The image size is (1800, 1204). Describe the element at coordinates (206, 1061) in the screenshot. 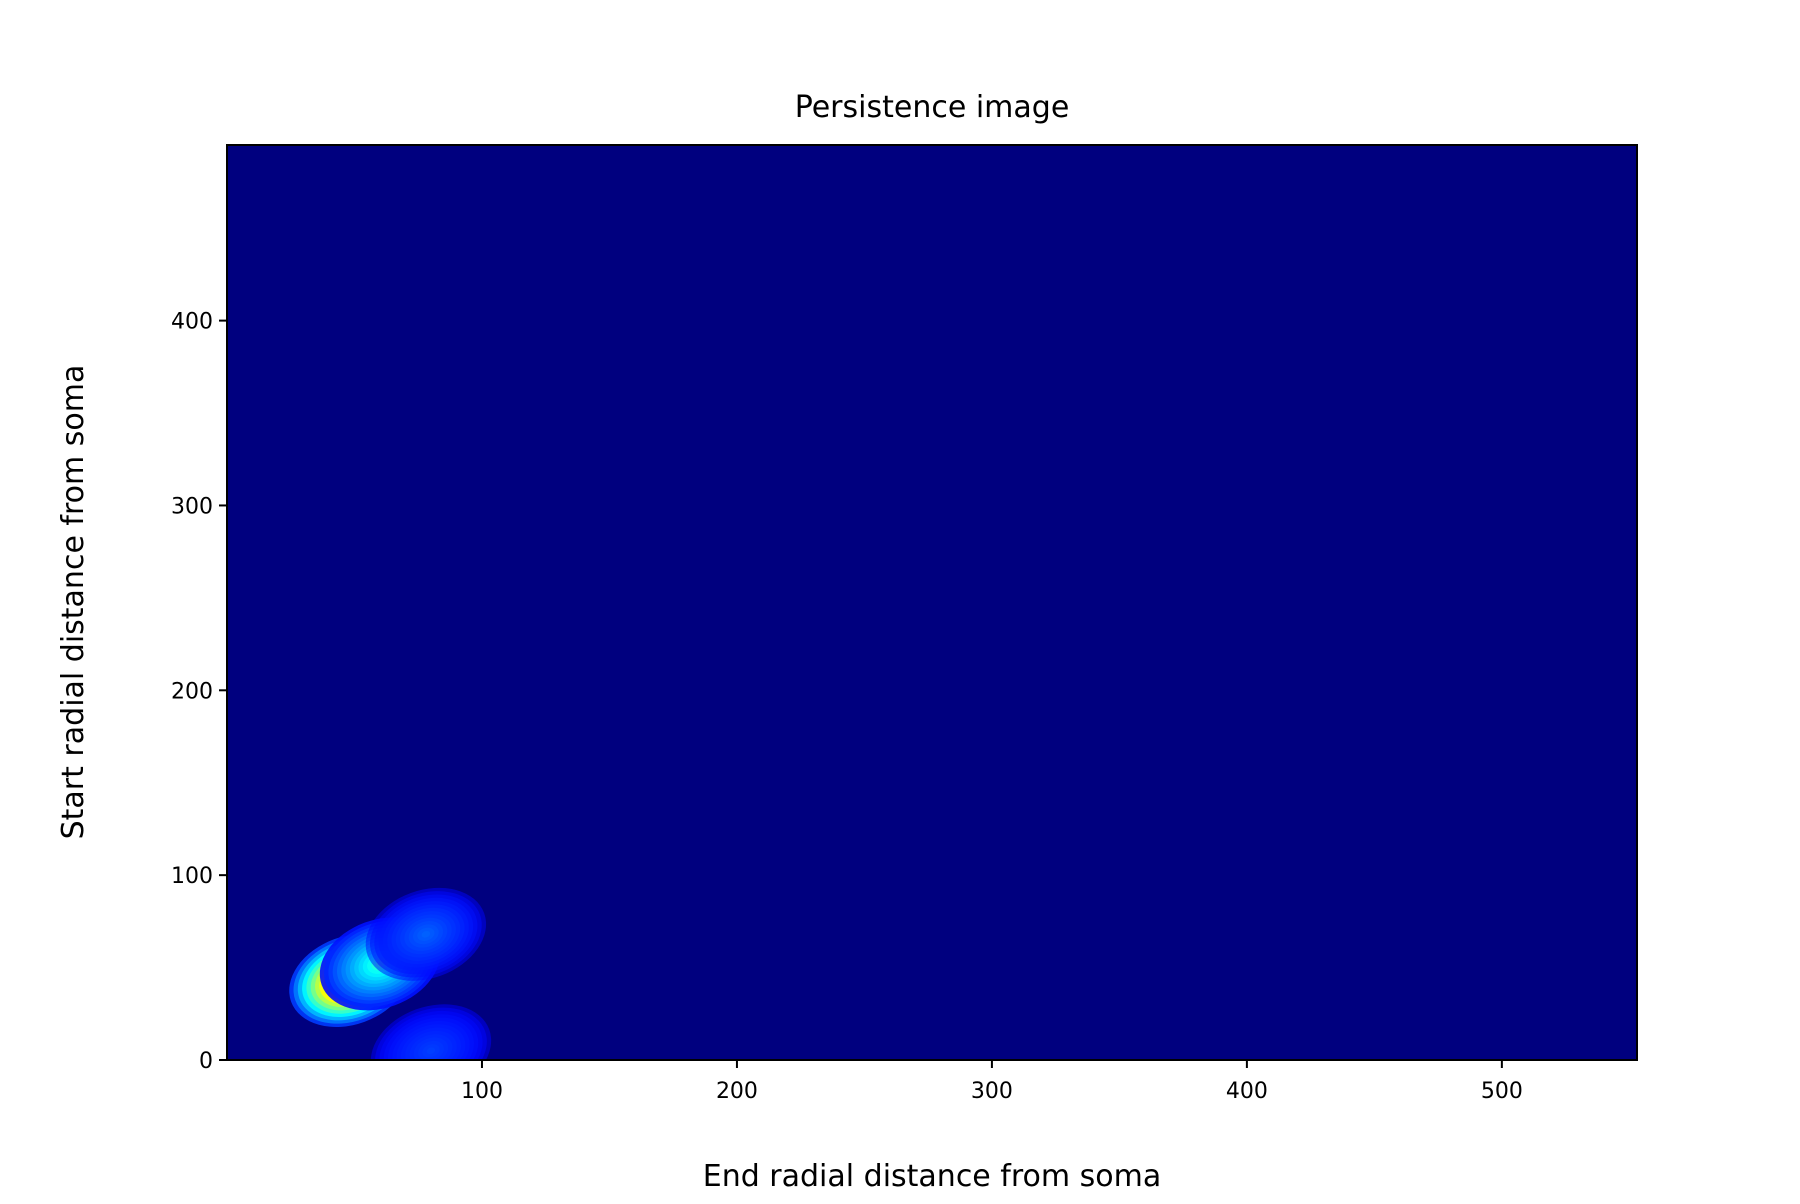

I see `y-tick-label: 0` at that location.